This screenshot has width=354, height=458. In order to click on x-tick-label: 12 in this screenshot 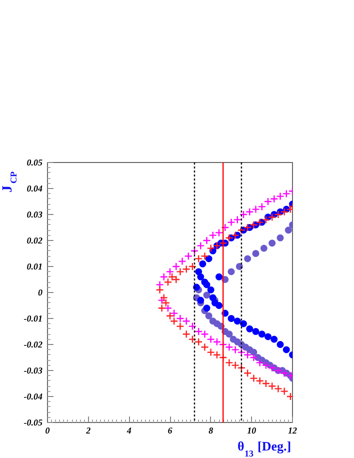, I will do `click(293, 431)`.